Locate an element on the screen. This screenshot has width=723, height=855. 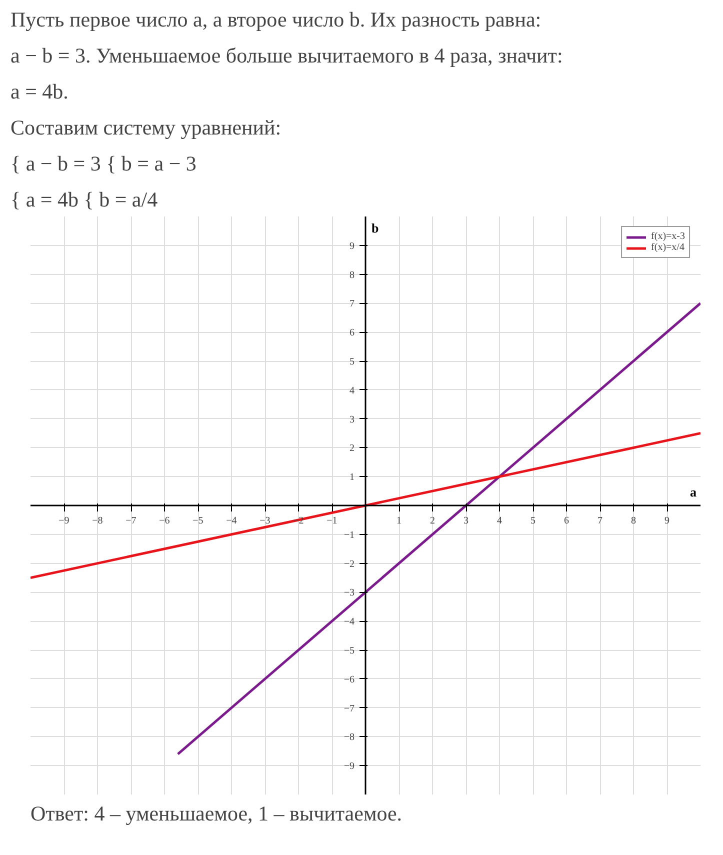
legend-label: f(x)=x-3 is located at coordinates (668, 236).